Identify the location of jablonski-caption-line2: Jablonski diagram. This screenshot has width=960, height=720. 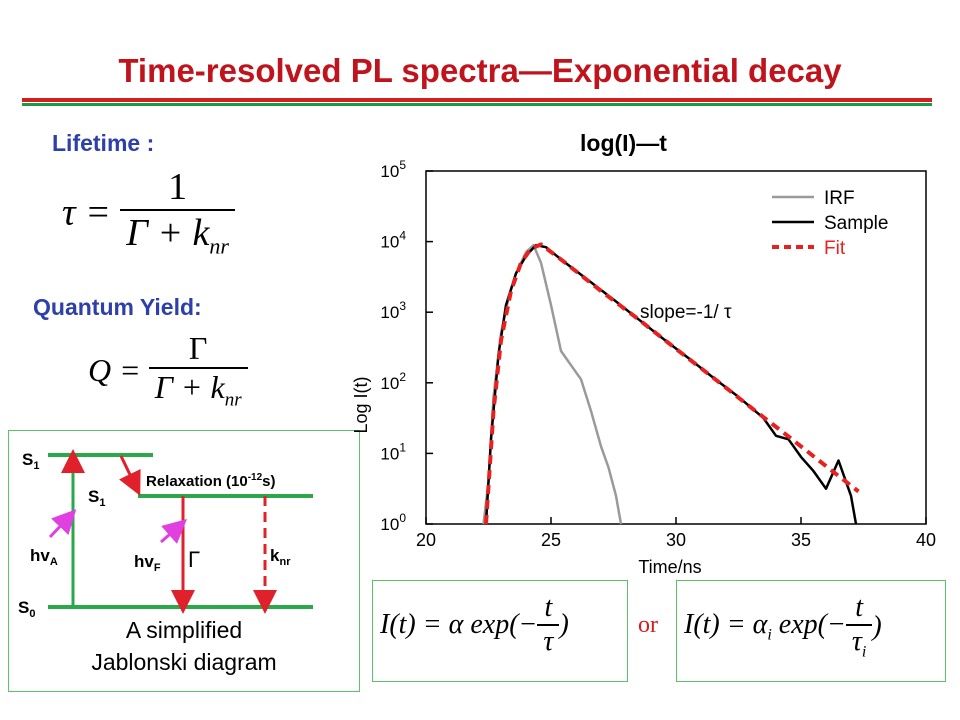
(183, 662).